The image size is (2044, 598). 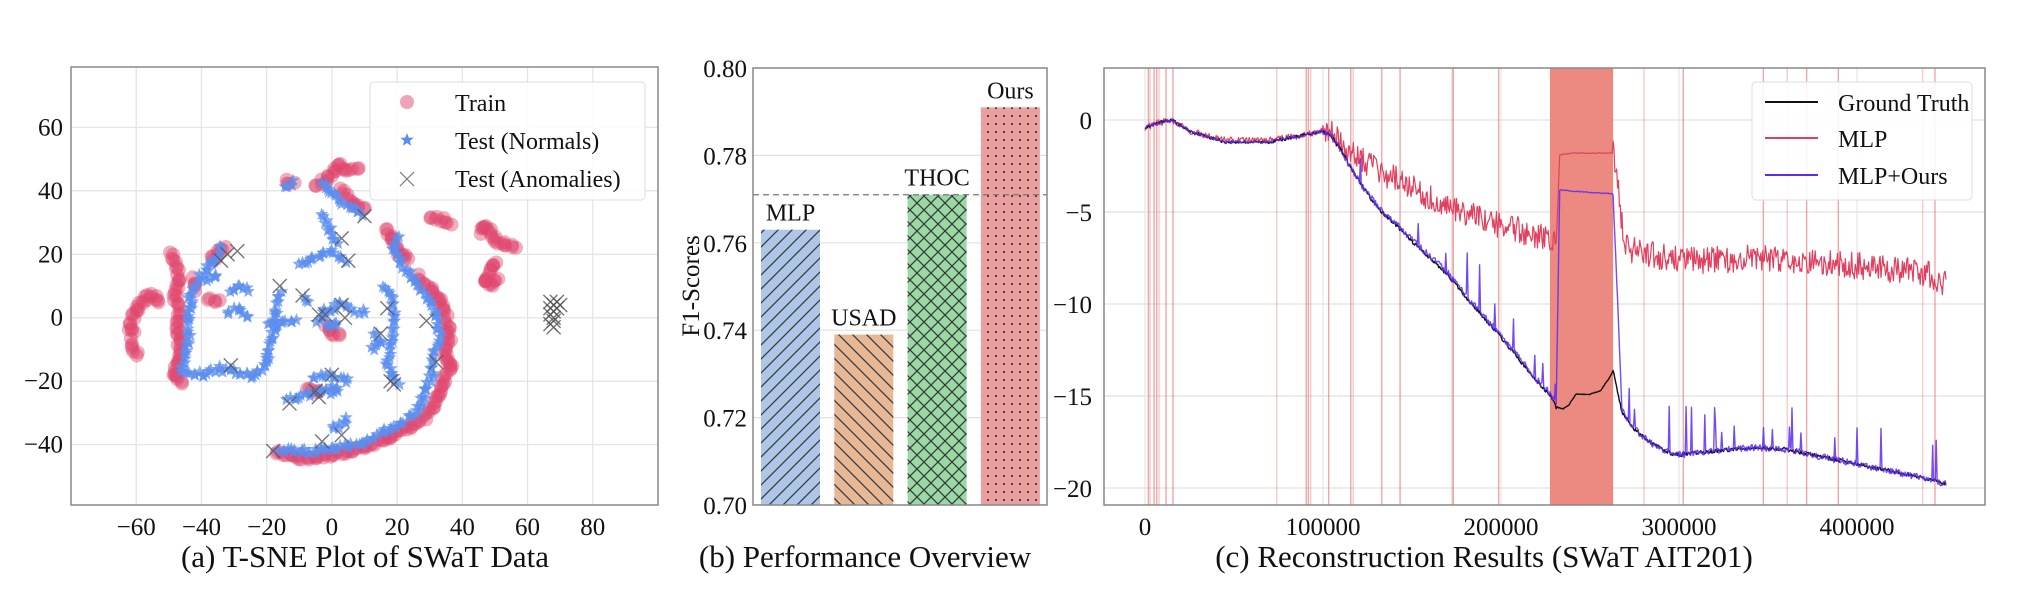 I want to click on recon-y-tick-label: −10, so click(x=1072, y=305).